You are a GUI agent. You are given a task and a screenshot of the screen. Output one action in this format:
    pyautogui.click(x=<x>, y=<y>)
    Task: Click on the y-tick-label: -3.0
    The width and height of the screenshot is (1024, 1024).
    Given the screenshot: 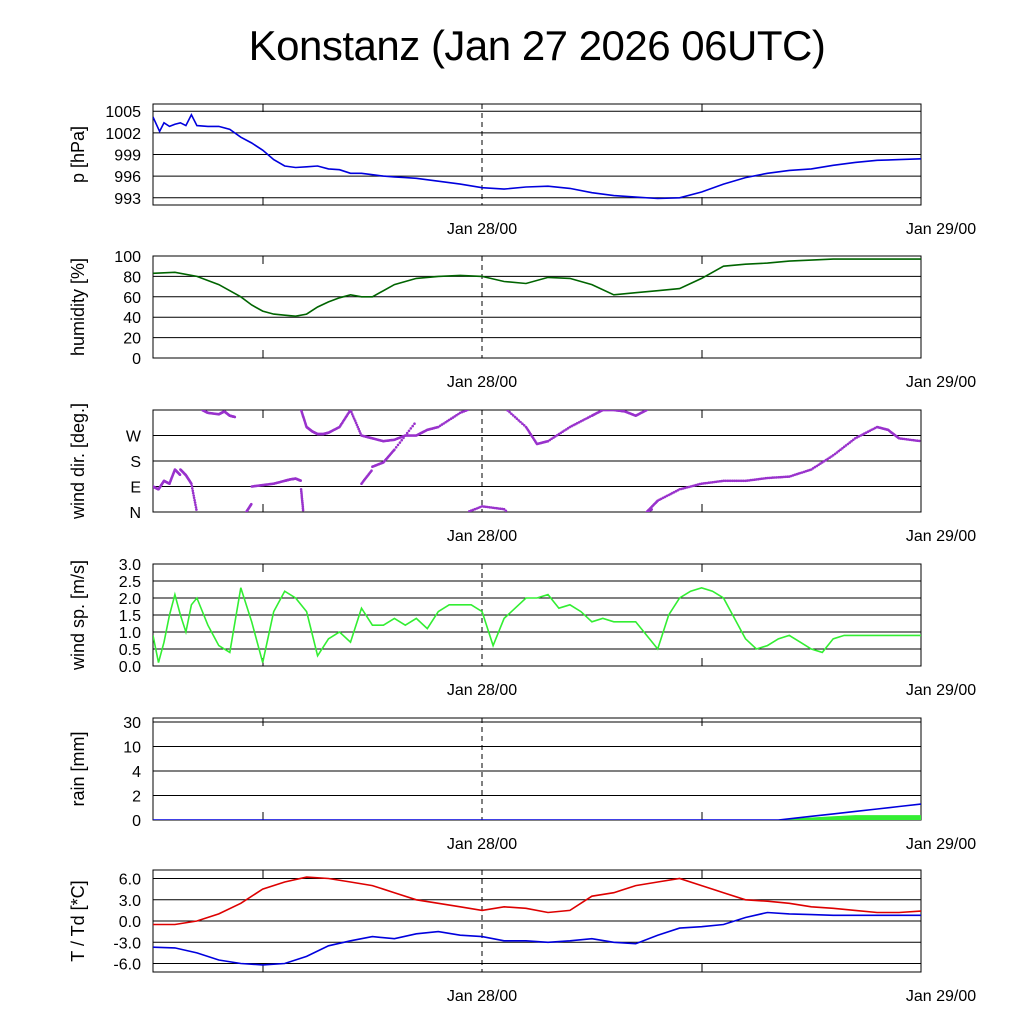 What is the action you would take?
    pyautogui.click(x=127, y=943)
    